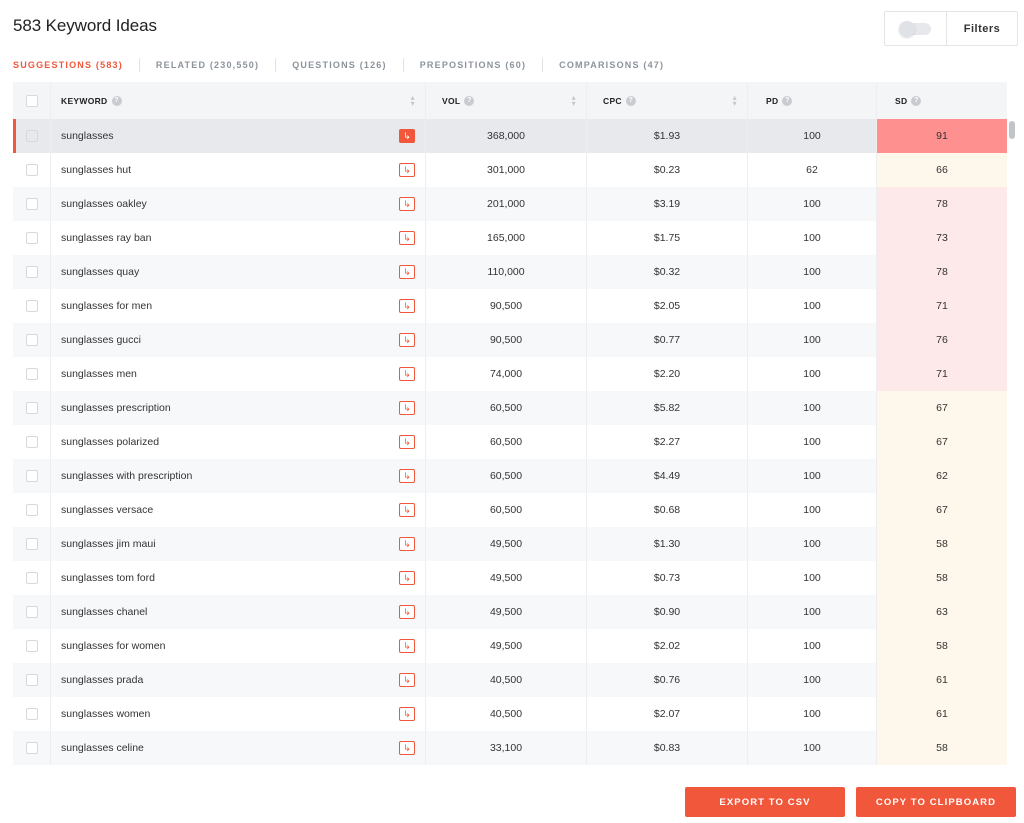  Describe the element at coordinates (108, 578) in the screenshot. I see `keyword-text: sunglasses tom ford` at that location.